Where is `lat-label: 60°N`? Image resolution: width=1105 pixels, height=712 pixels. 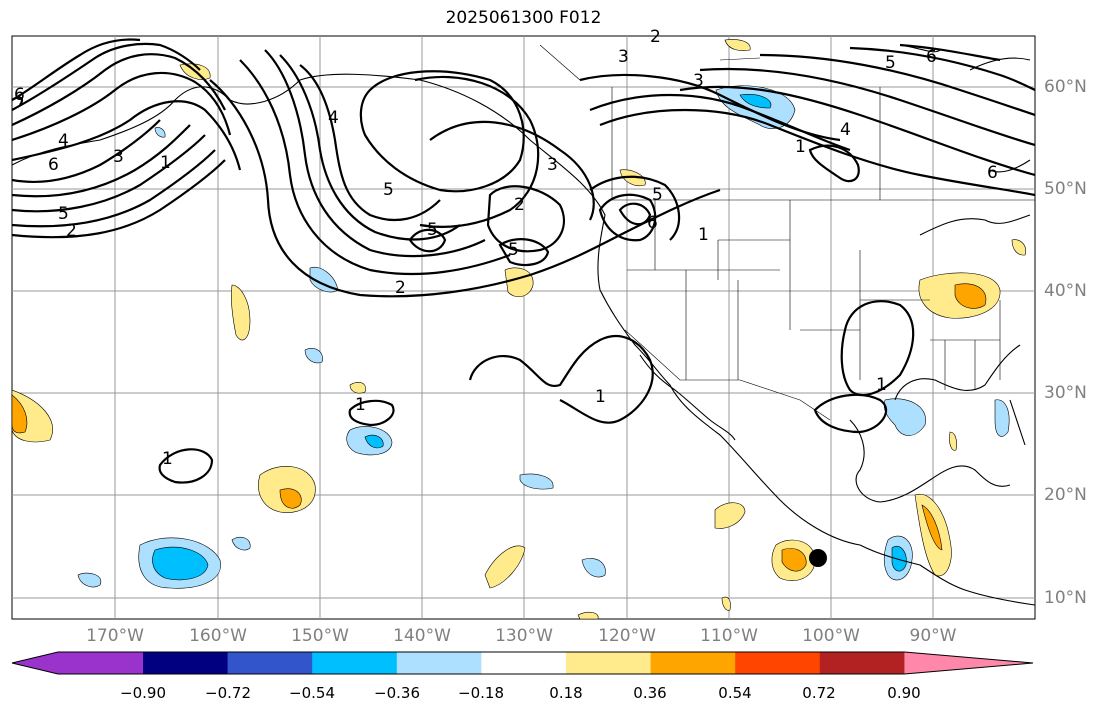 lat-label: 60°N is located at coordinates (1065, 87).